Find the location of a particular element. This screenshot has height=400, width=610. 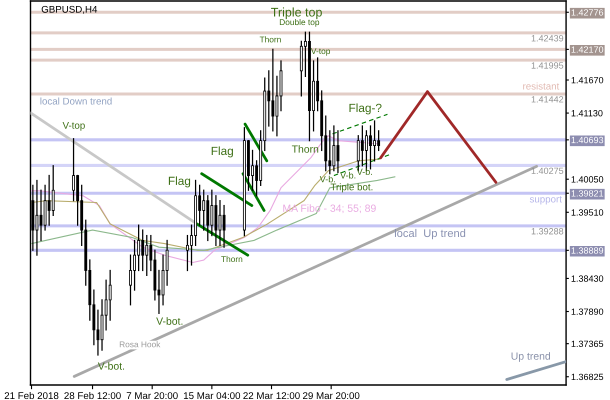

ref-line-label: 1.40275 is located at coordinates (548, 171).